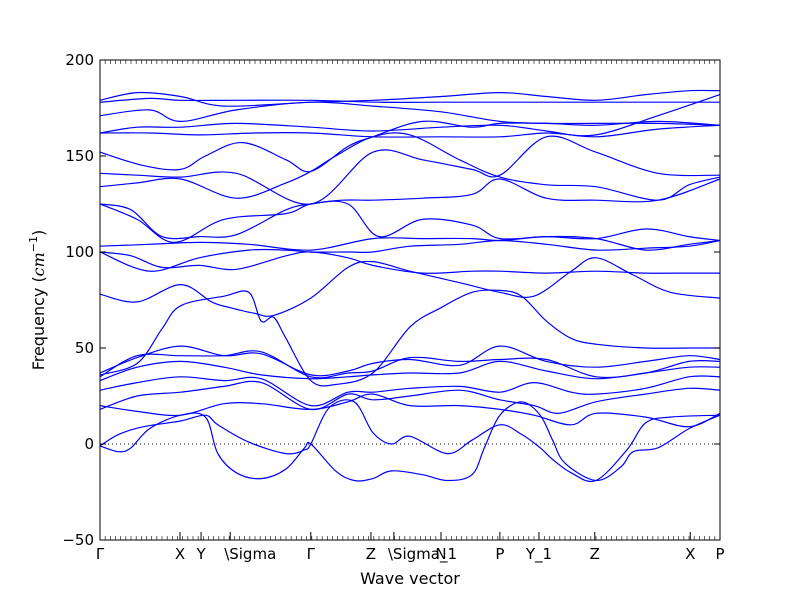  What do you see at coordinates (38, 264) in the screenshot?
I see `y-axis-title-unit: cm` at bounding box center [38, 264].